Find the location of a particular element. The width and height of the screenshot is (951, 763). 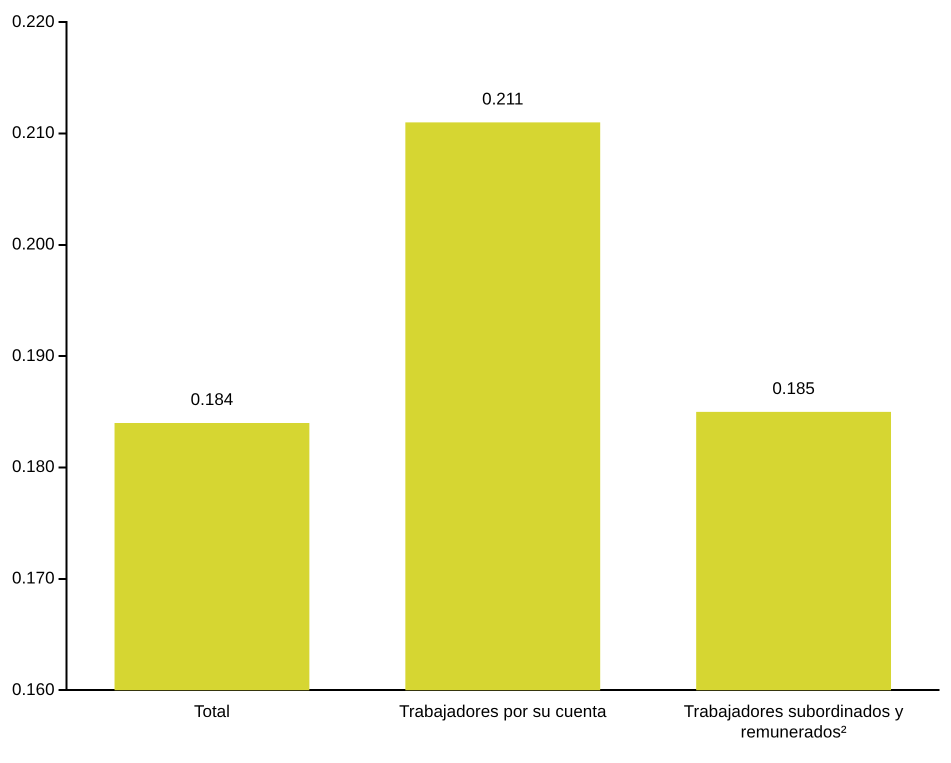

y-tick-label: 0.220 is located at coordinates (33, 21).